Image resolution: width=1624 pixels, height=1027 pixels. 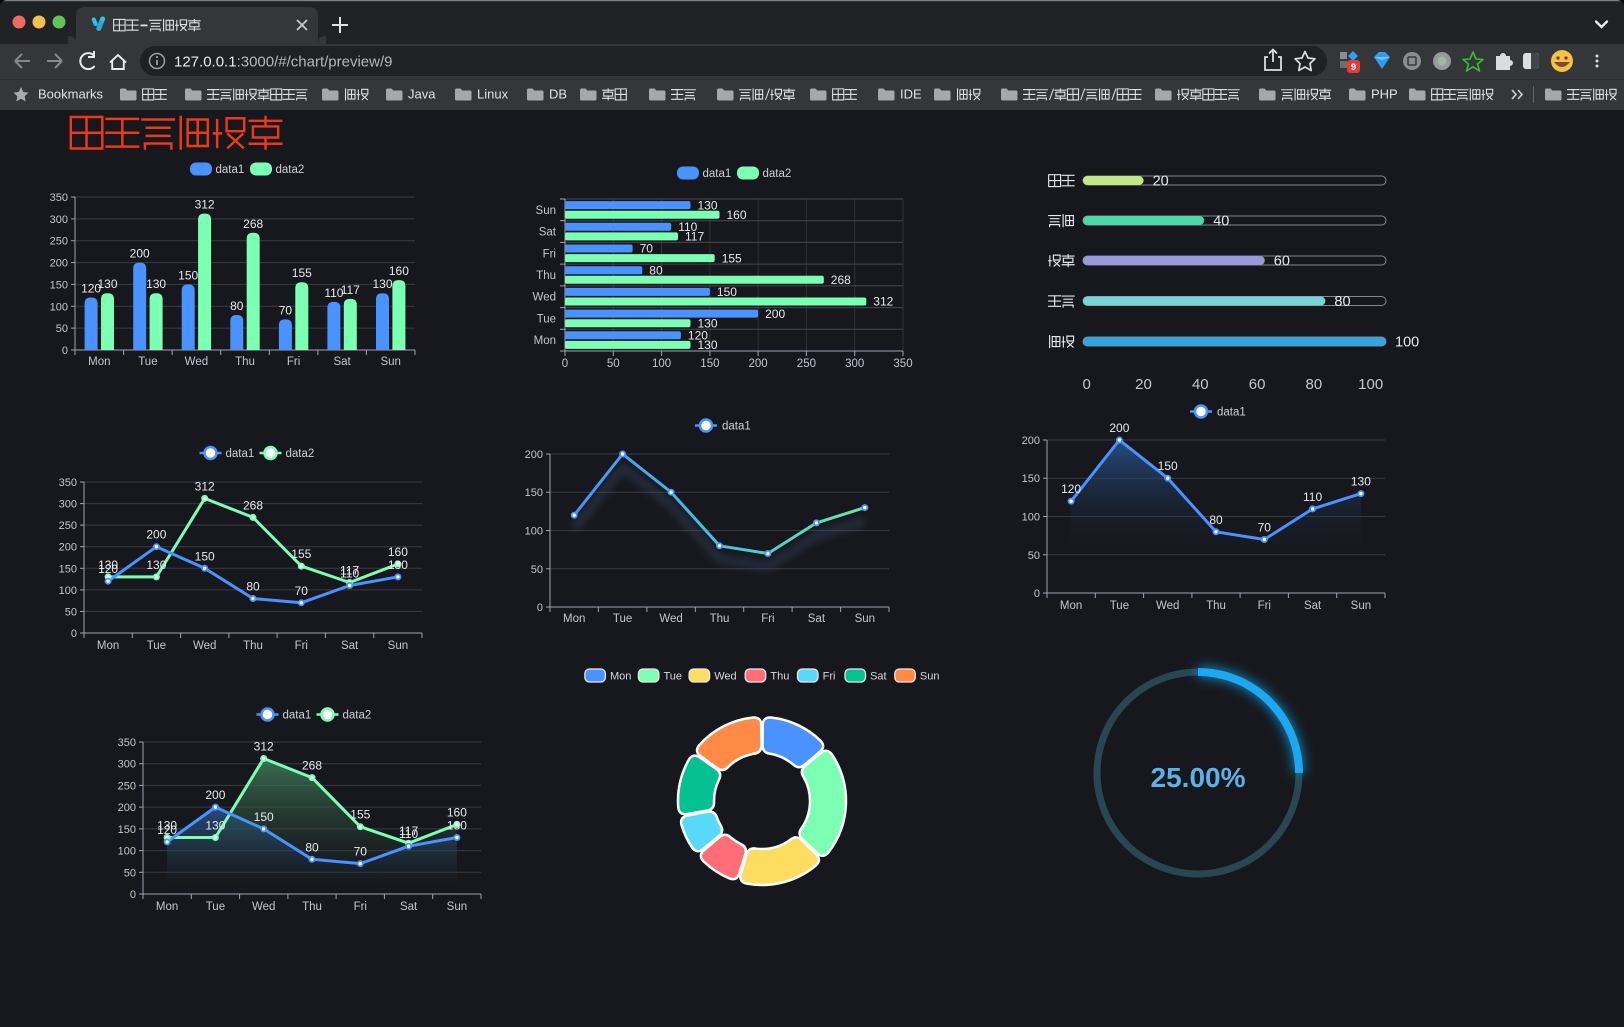 What do you see at coordinates (911, 94) in the screenshot?
I see `svg-text: IDE` at bounding box center [911, 94].